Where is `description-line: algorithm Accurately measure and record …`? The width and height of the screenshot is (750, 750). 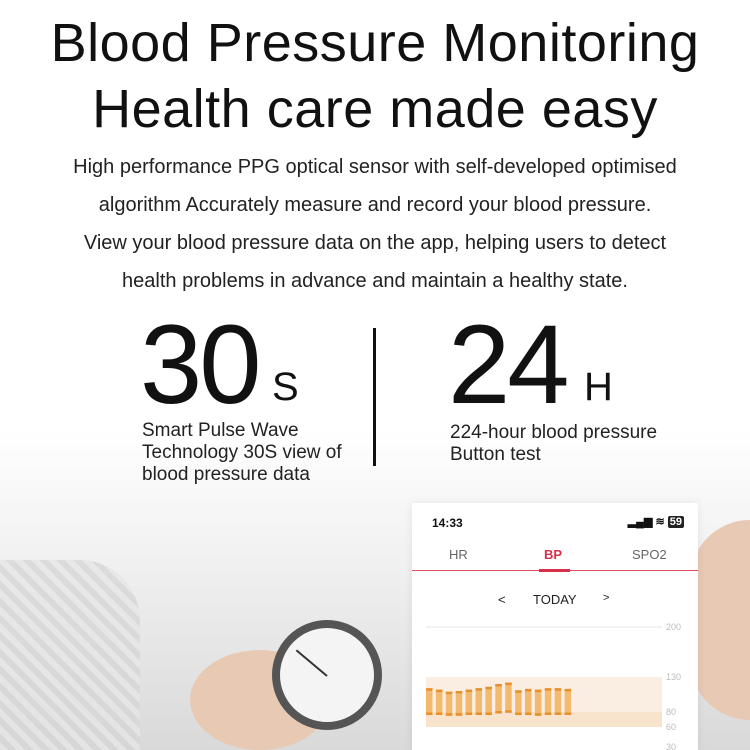 description-line: algorithm Accurately measure and record … is located at coordinates (375, 205).